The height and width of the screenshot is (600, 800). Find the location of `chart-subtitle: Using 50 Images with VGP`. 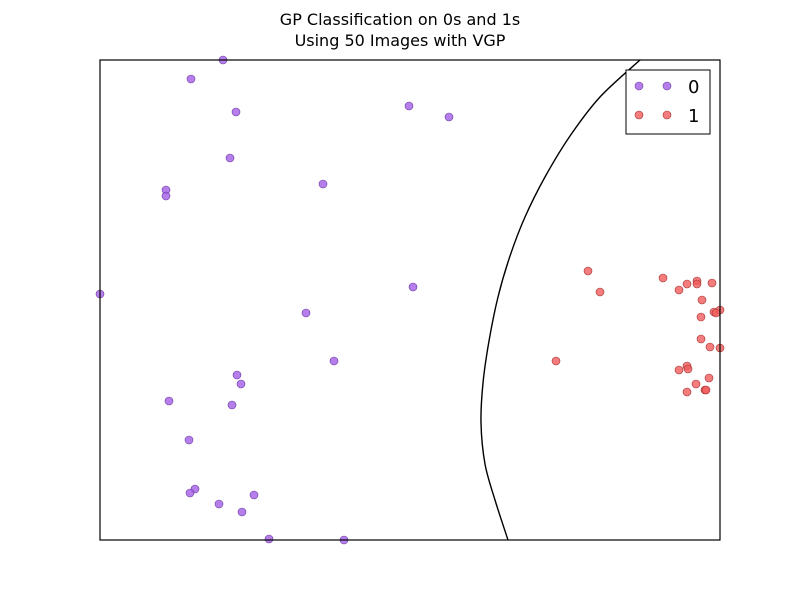

chart-subtitle: Using 50 Images with VGP is located at coordinates (400, 40).